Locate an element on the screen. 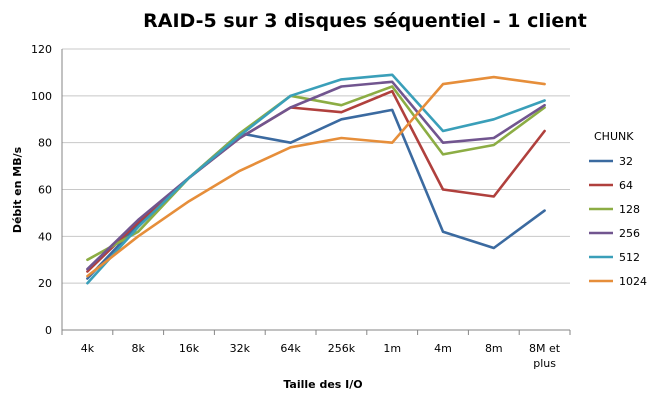 This screenshot has height=405, width=654. legend-title: CHUNK is located at coordinates (614, 136).